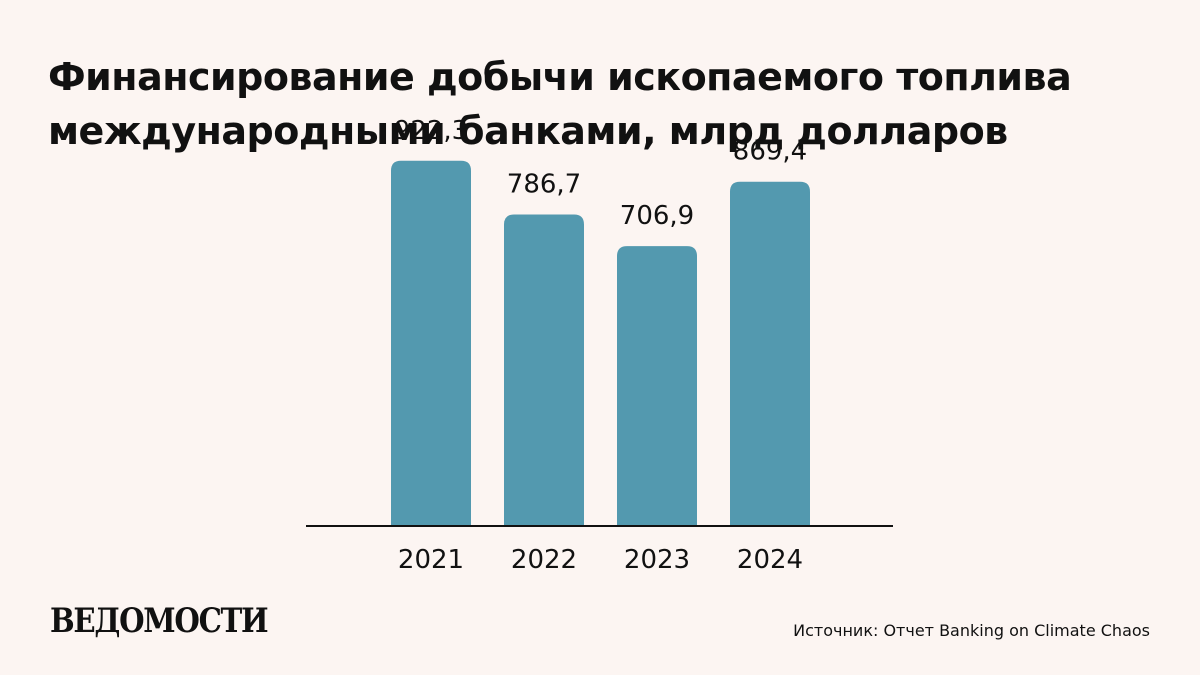 The image size is (1200, 675). I want to click on bar-2024, so click(770, 354).